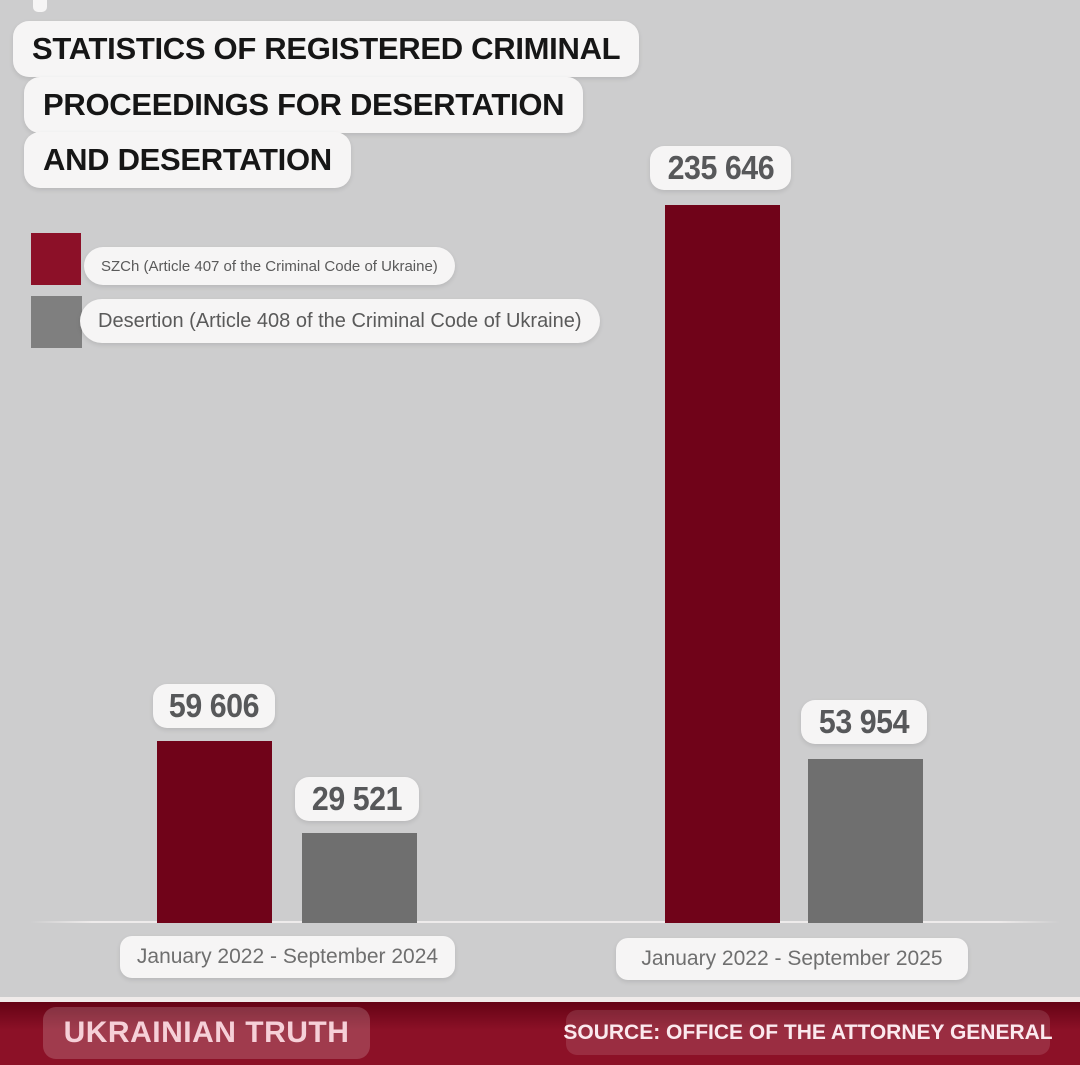 The height and width of the screenshot is (1065, 1080). What do you see at coordinates (56, 259) in the screenshot?
I see `legend-swatch-szch` at bounding box center [56, 259].